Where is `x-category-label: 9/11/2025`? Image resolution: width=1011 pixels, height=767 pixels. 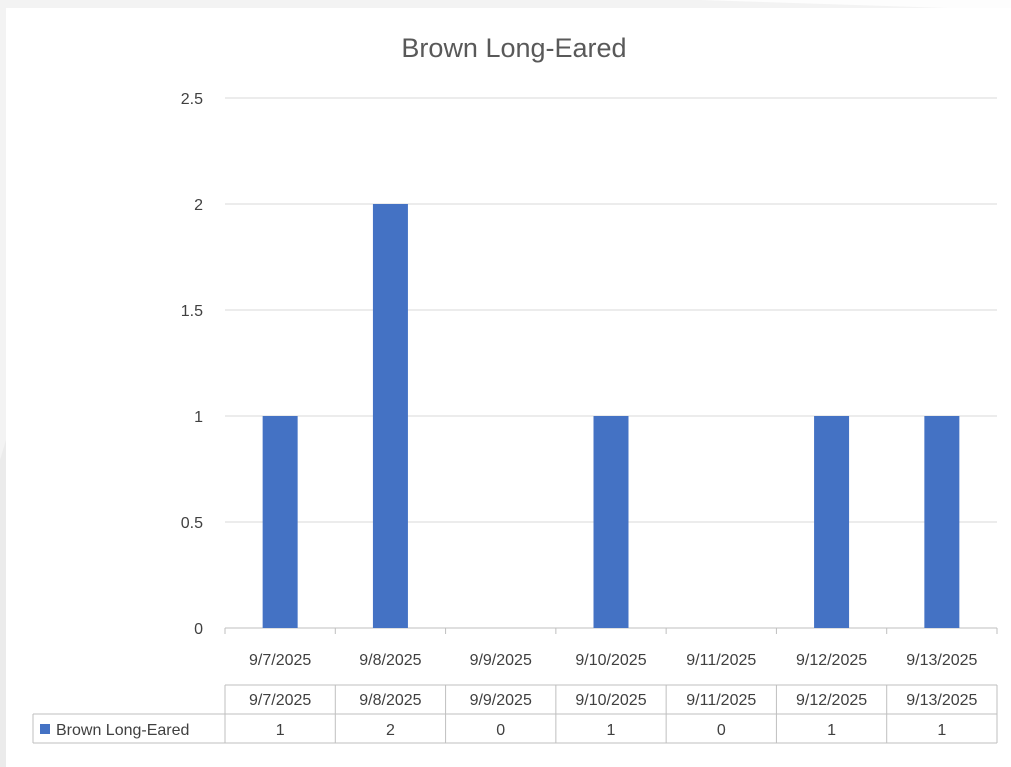 x-category-label: 9/11/2025 is located at coordinates (721, 660).